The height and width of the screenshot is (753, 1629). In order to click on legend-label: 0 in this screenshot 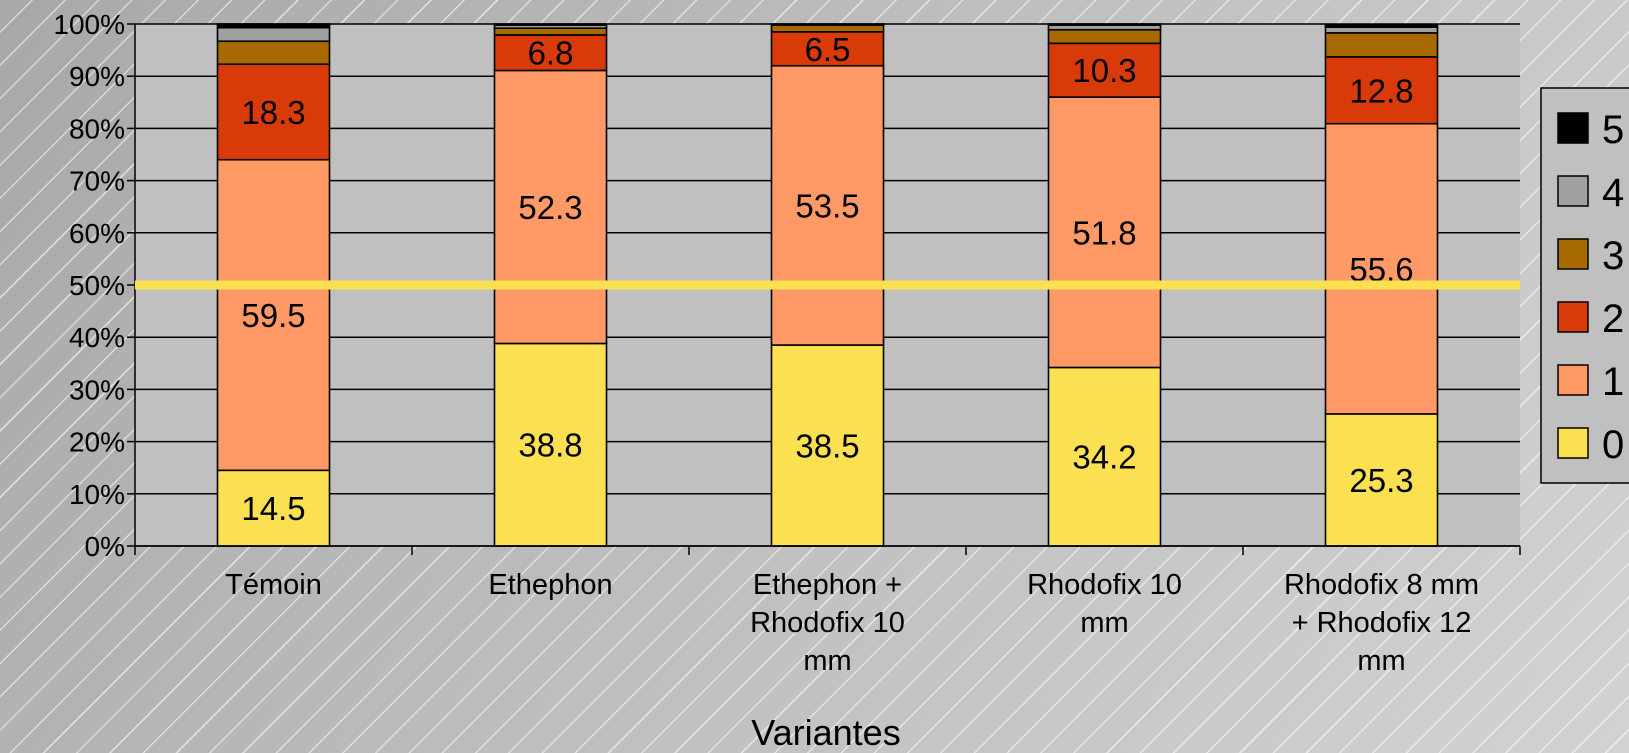, I will do `click(1613, 445)`.